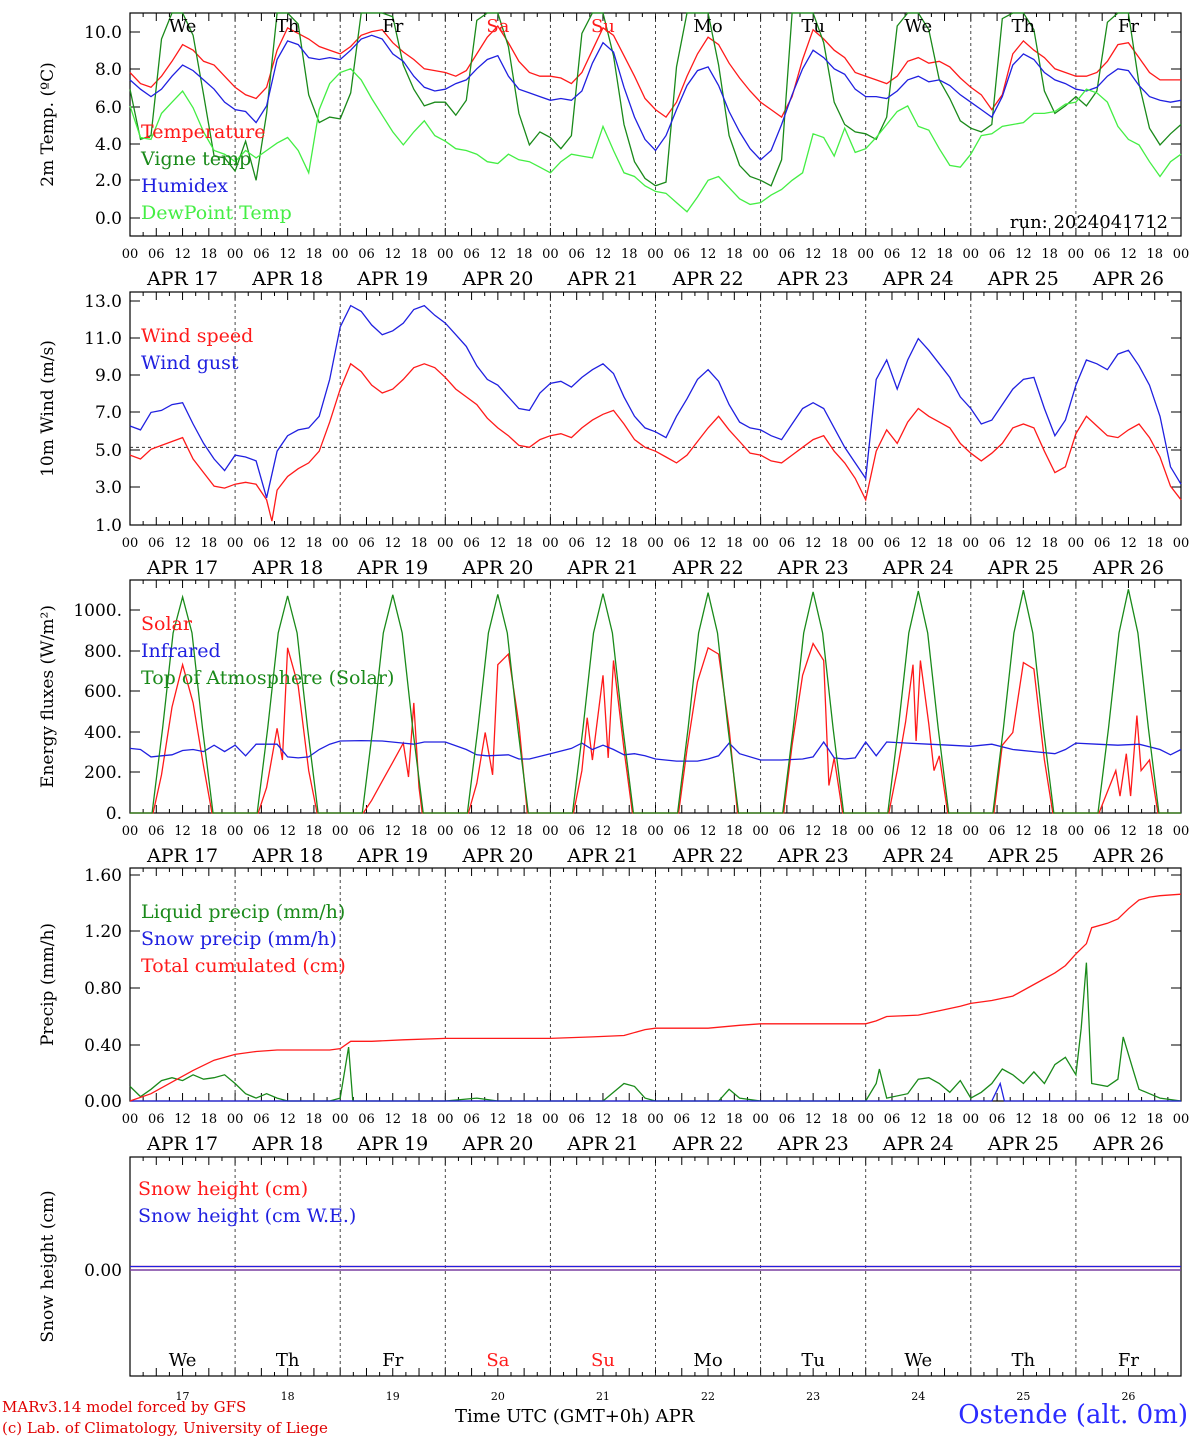  What do you see at coordinates (1073, 1415) in the screenshot?
I see `station-name: Ostende (alt. 0m)` at bounding box center [1073, 1415].